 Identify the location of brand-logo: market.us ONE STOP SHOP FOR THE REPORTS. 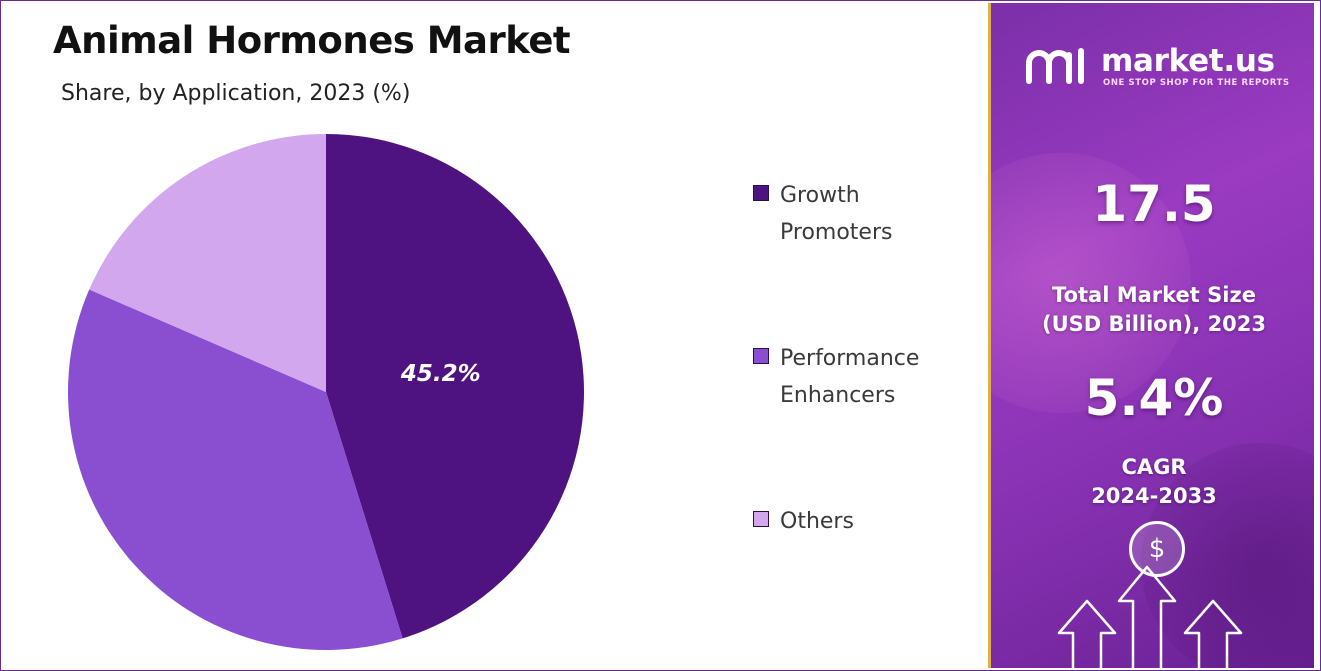
(1160, 68).